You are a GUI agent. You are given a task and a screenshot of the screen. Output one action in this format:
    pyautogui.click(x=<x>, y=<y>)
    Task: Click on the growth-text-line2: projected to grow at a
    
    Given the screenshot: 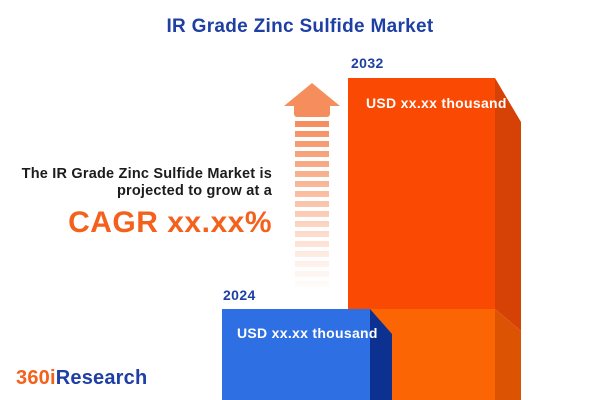 What is the action you would take?
    pyautogui.click(x=194, y=190)
    